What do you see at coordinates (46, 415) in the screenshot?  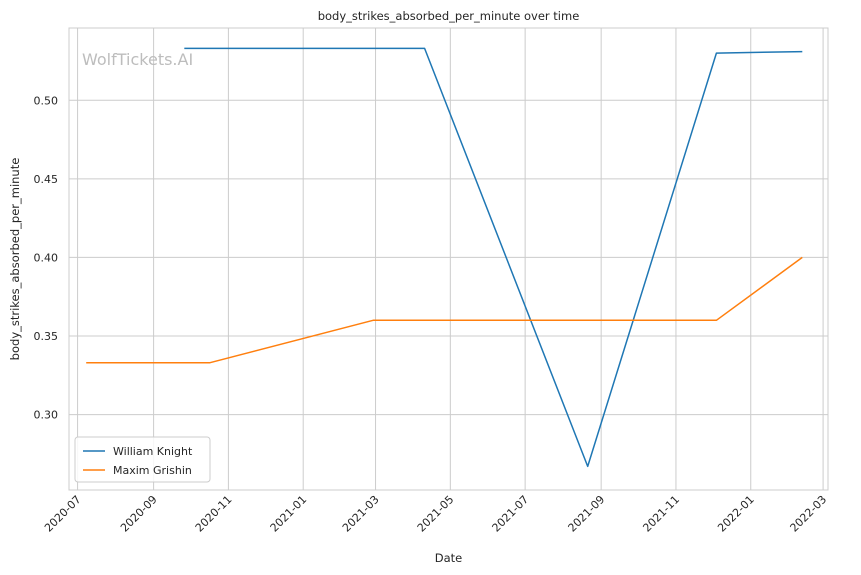 I see `y-tick-label: 0.30` at bounding box center [46, 415].